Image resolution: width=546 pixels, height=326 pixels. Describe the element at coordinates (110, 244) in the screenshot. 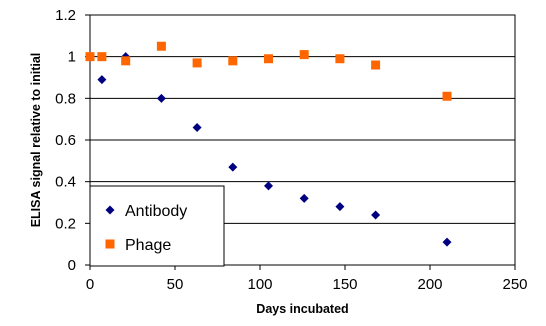

I see `legend-marker-phage` at that location.